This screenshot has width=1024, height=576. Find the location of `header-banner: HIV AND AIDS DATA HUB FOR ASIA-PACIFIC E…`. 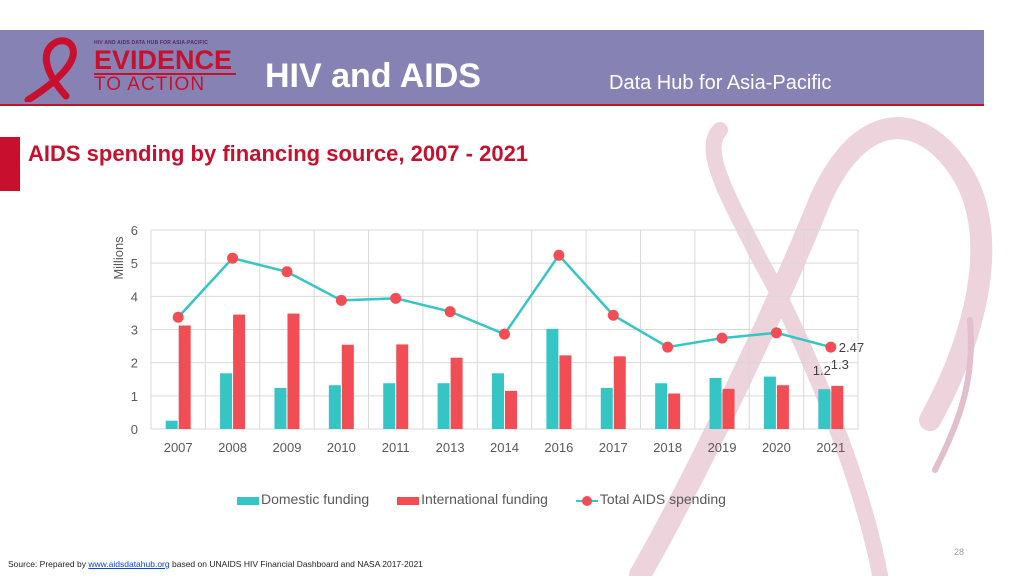

header-banner: HIV AND AIDS DATA HUB FOR ASIA-PACIFIC E… is located at coordinates (492, 68).